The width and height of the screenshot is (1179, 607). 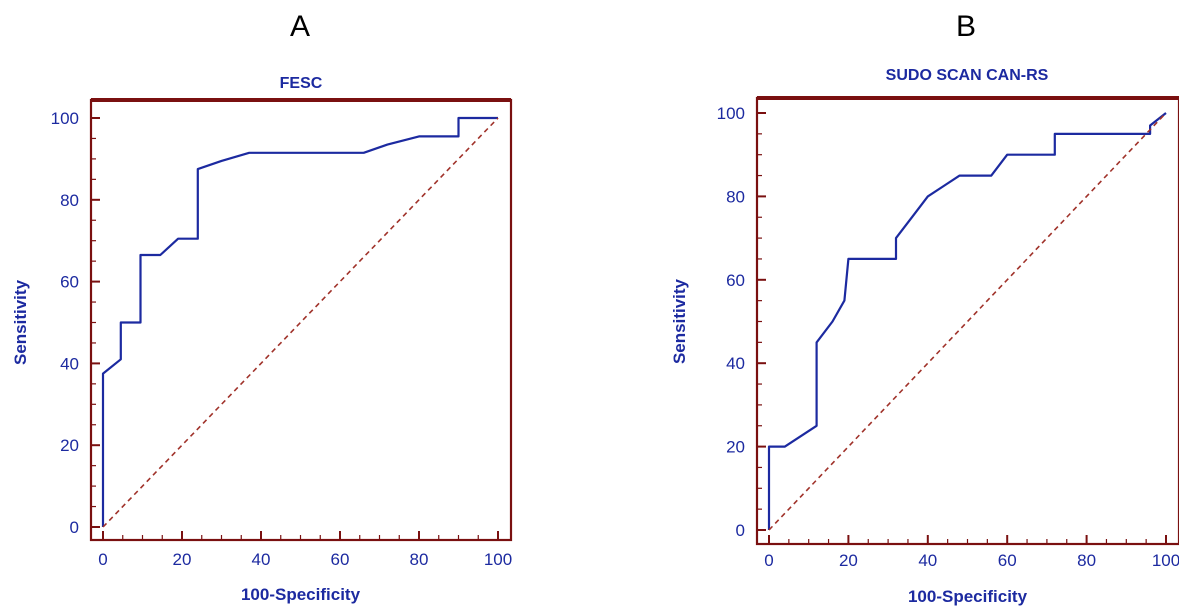 What do you see at coordinates (300, 26) in the screenshot?
I see `panel-label: A` at bounding box center [300, 26].